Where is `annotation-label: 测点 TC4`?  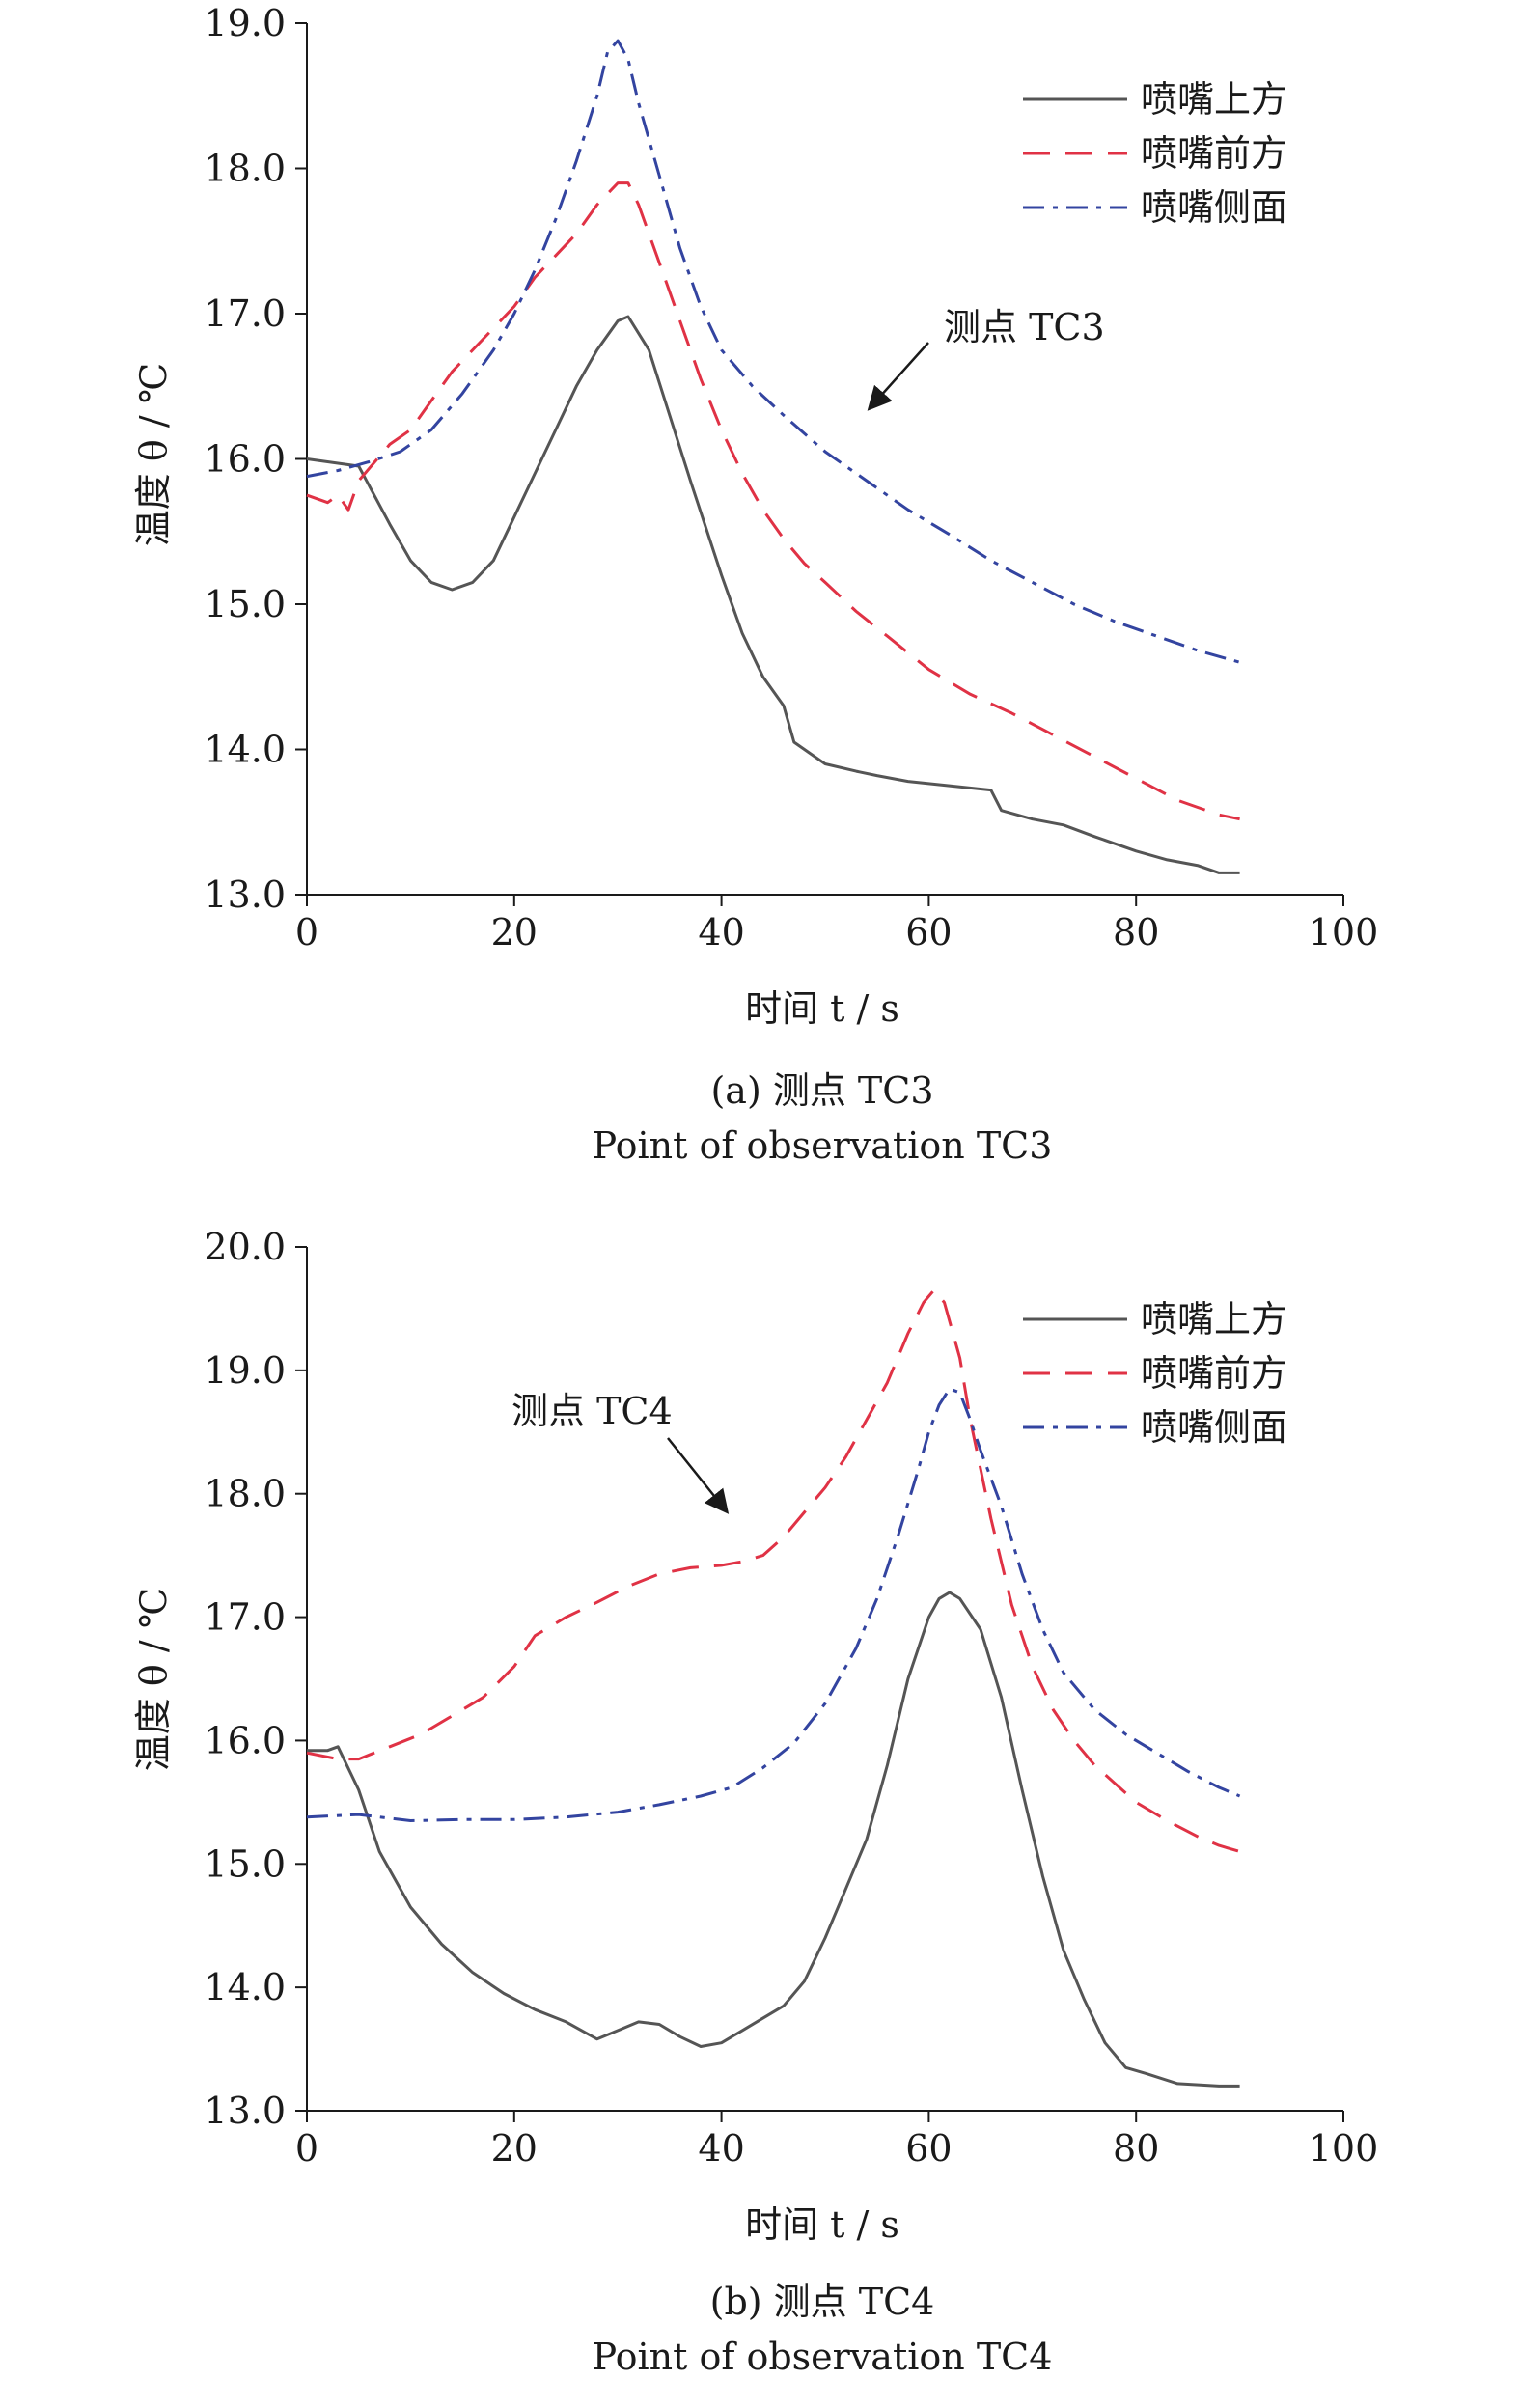
annotation-label: 测点 TC4 is located at coordinates (592, 1411).